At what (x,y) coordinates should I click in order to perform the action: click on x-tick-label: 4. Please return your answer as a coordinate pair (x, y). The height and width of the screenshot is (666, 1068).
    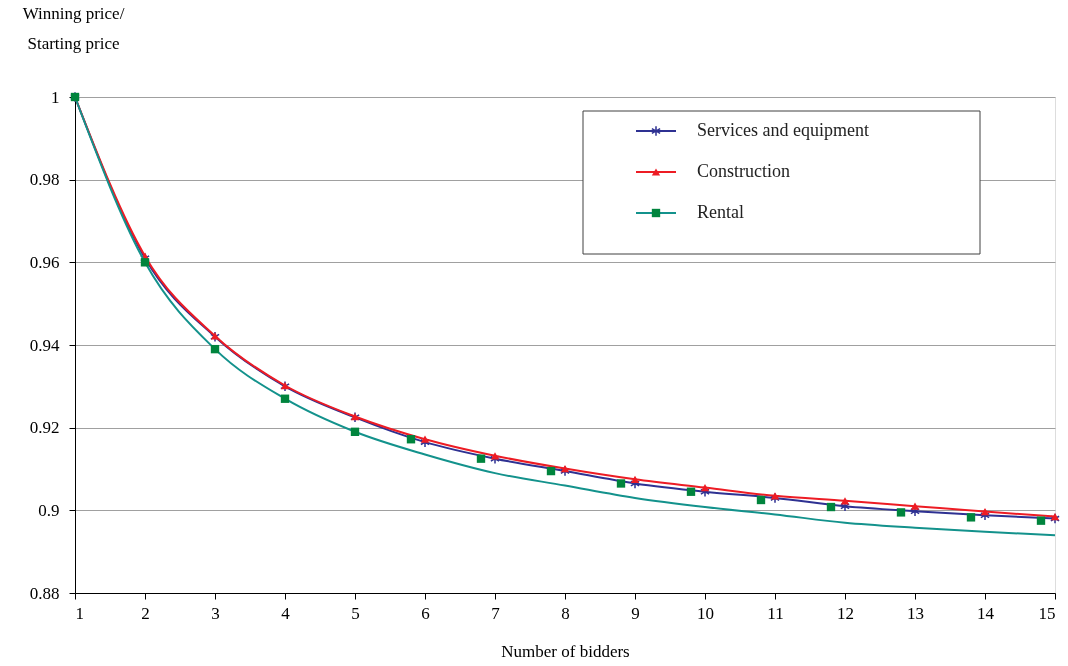
    Looking at the image, I should click on (286, 613).